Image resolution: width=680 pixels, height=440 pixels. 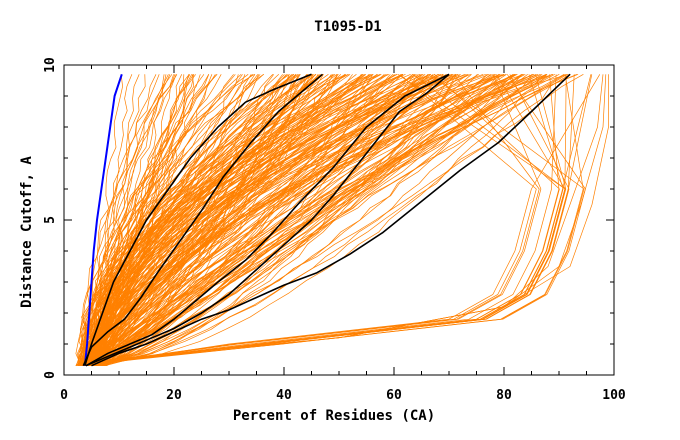 I want to click on y-tick-label: 0, so click(x=50, y=375).